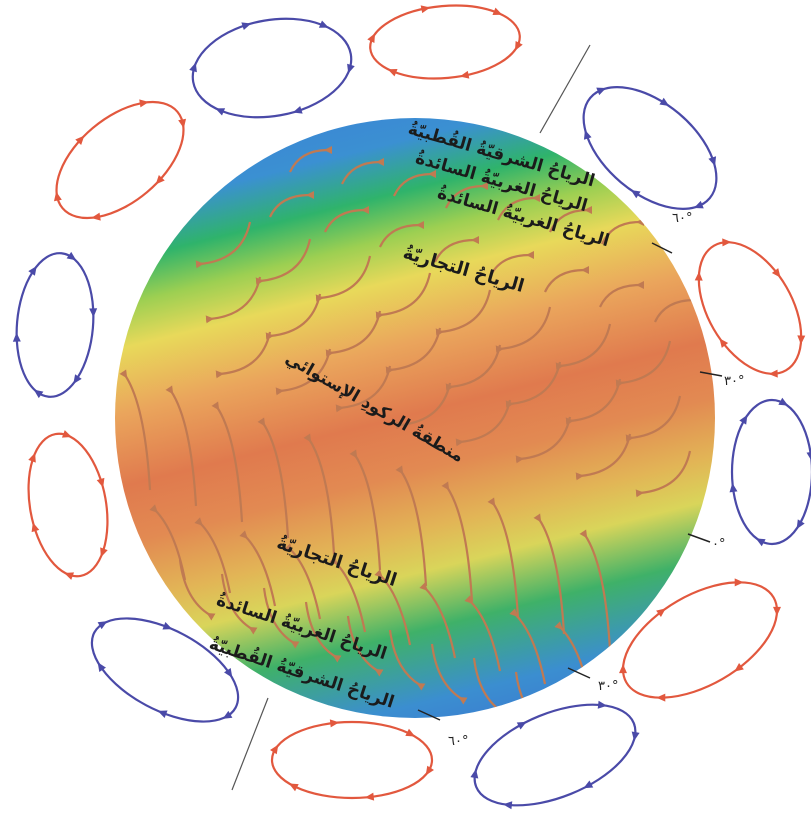 This screenshot has width=811, height=814. What do you see at coordinates (565, 89) in the screenshot?
I see `boundary-line-north` at bounding box center [565, 89].